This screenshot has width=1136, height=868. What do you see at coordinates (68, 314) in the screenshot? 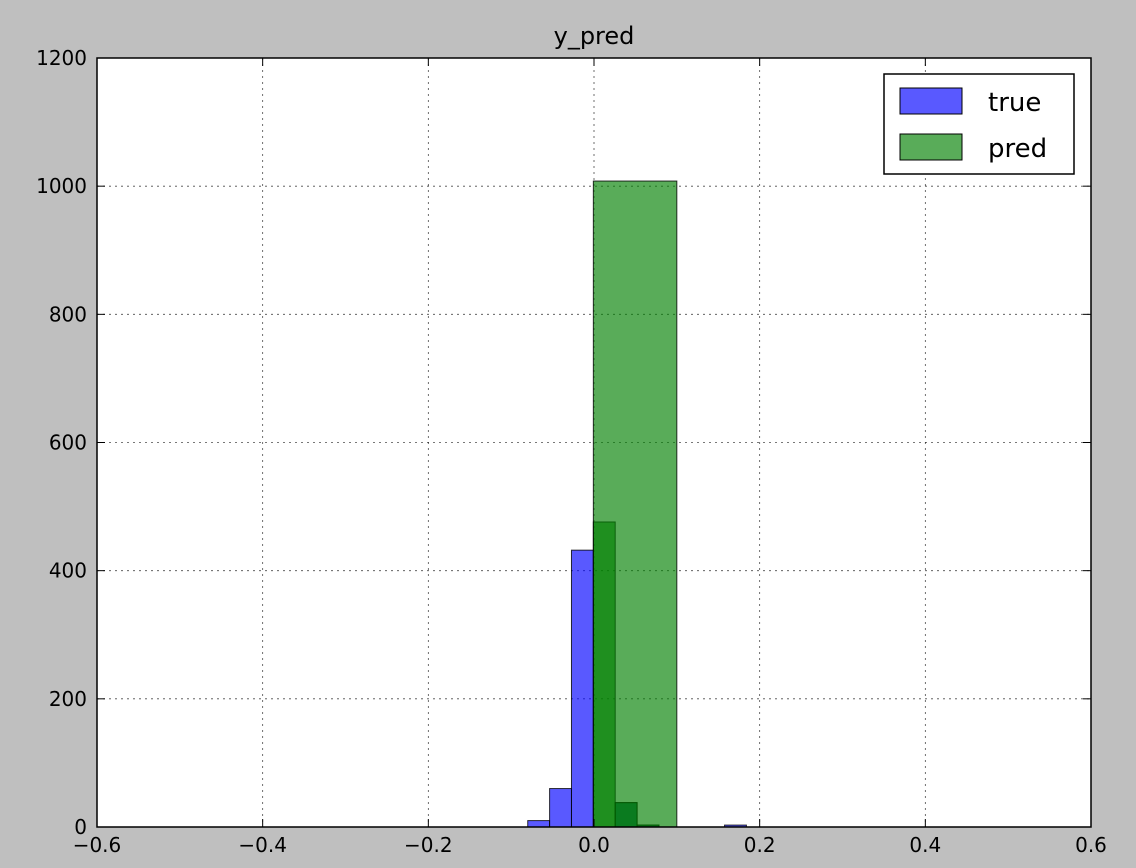
I see `y-tick-label: 800` at bounding box center [68, 314].